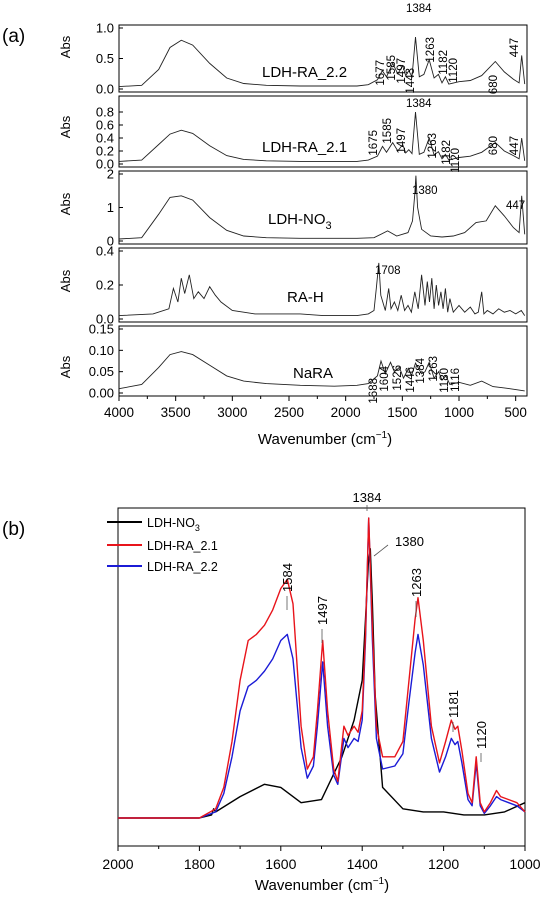 The height and width of the screenshot is (904, 550). Describe the element at coordinates (101, 329) in the screenshot. I see `subplot-nara-y-tick-label: 0.15` at that location.